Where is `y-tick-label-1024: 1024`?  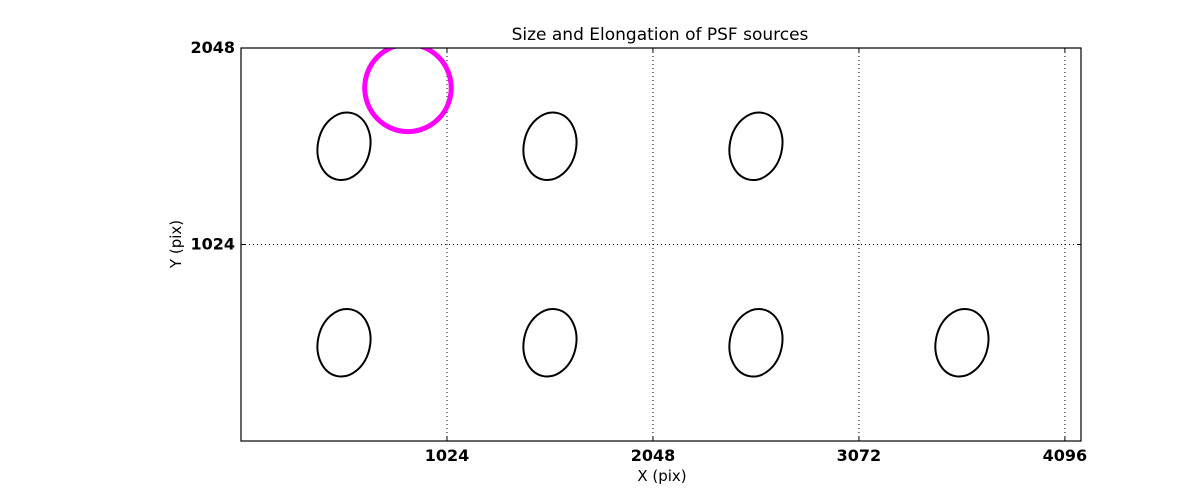 y-tick-label-1024: 1024 is located at coordinates (212, 244).